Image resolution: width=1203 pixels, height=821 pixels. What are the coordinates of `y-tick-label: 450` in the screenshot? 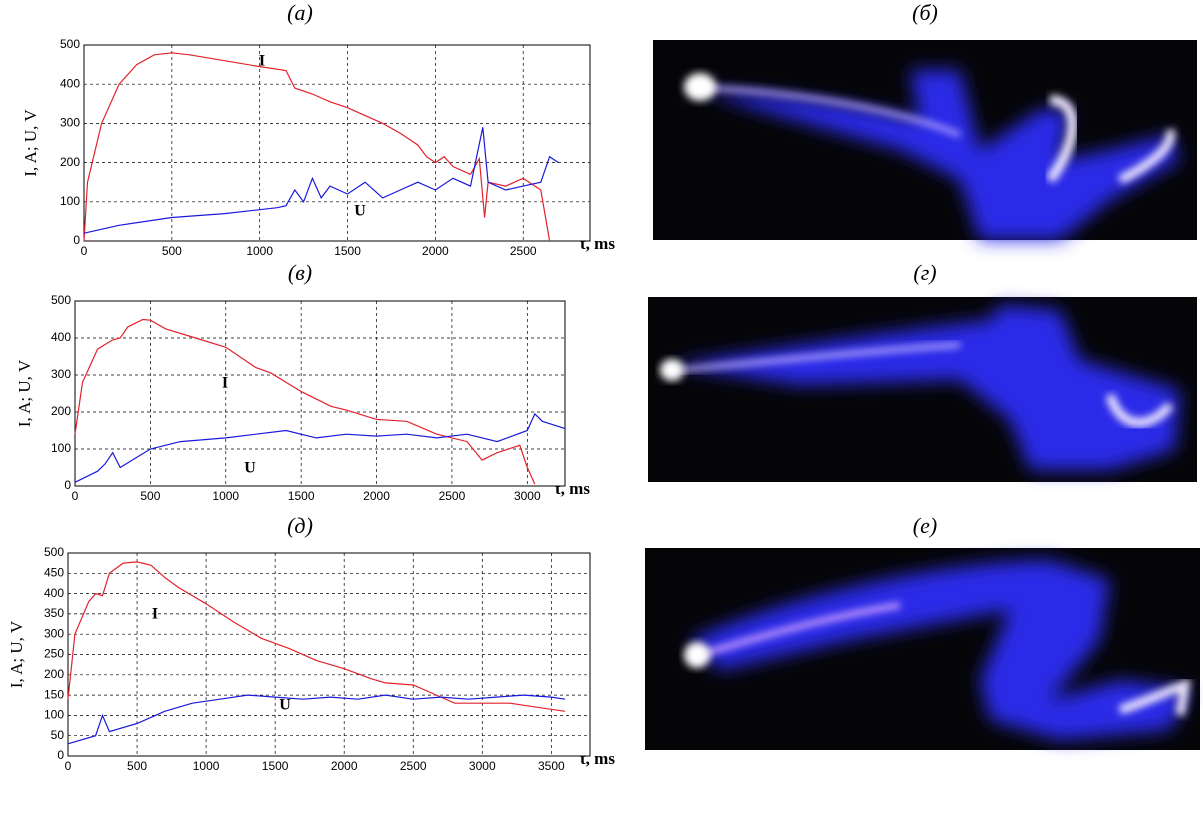 It's located at (54, 572).